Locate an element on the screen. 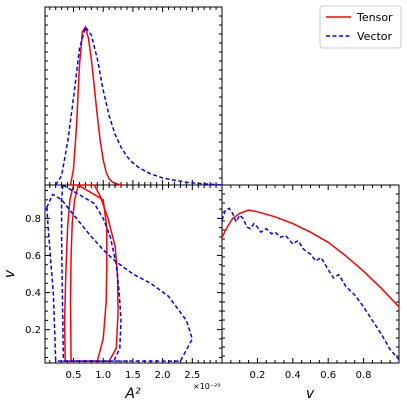 This screenshot has height=408, width=407. x-tick-label-a2: 2.0 is located at coordinates (163, 375).